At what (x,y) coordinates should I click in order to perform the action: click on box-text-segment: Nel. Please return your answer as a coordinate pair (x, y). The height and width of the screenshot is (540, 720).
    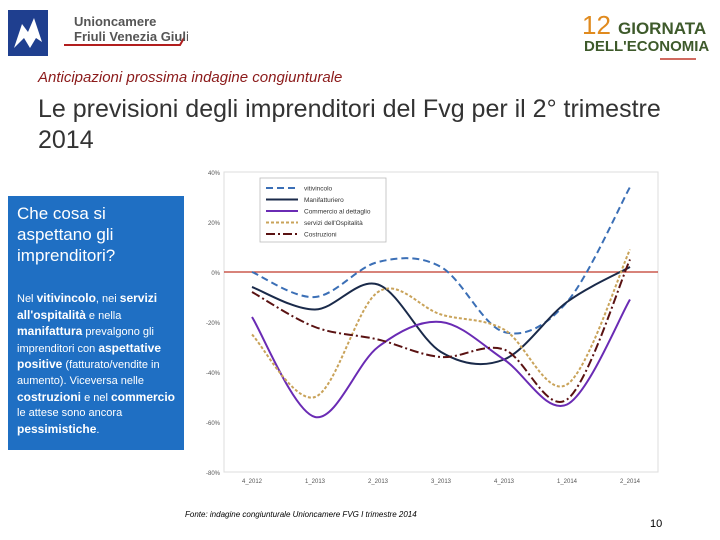
    Looking at the image, I should click on (27, 299).